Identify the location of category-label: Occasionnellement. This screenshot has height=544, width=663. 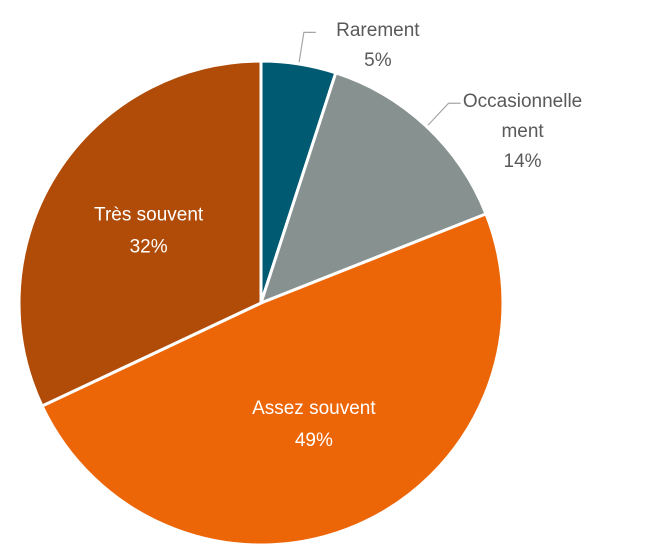
(522, 117).